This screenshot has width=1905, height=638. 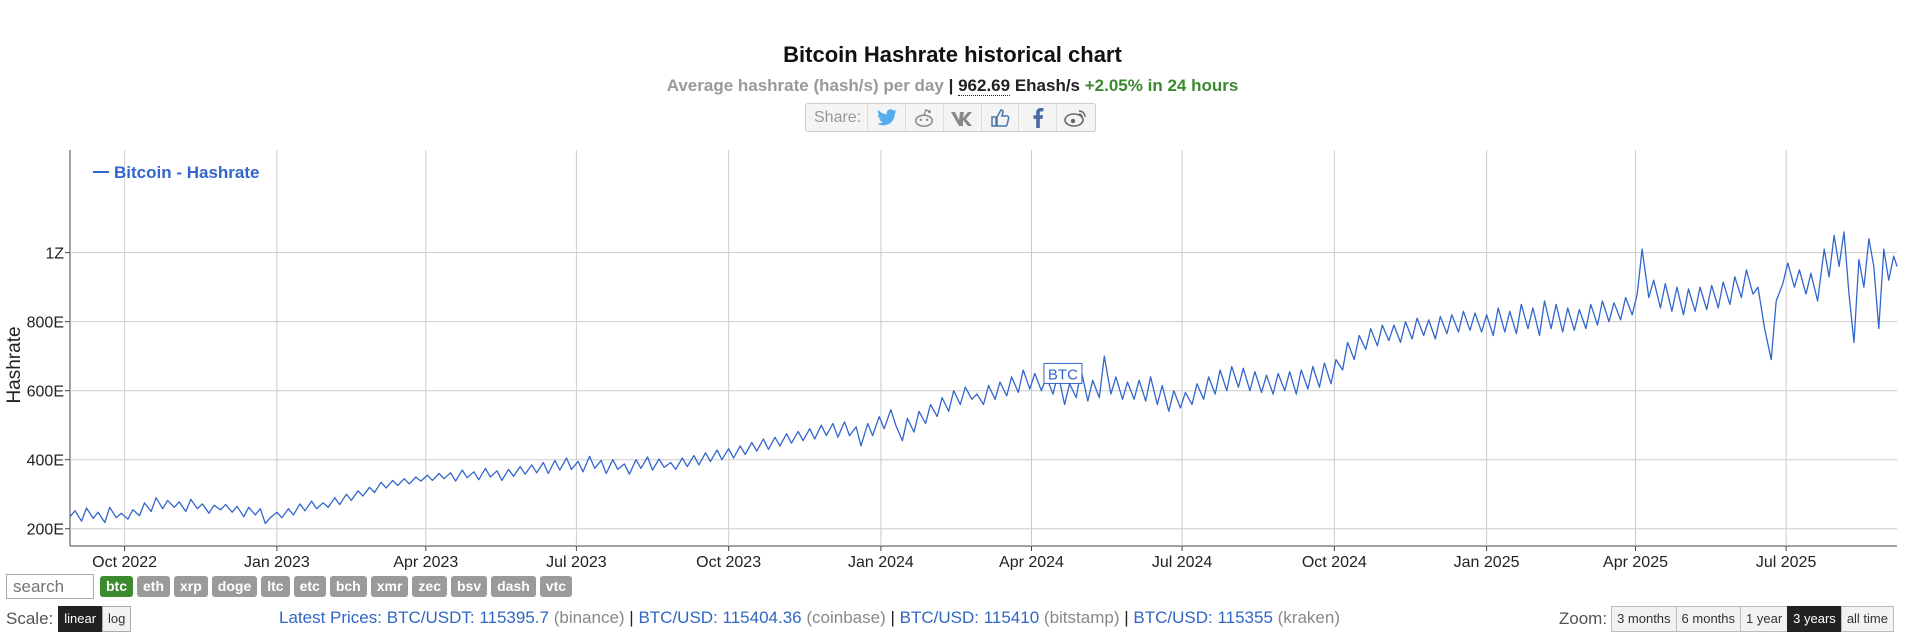 I want to click on scale-control: Scale: linear log, so click(x=69, y=619).